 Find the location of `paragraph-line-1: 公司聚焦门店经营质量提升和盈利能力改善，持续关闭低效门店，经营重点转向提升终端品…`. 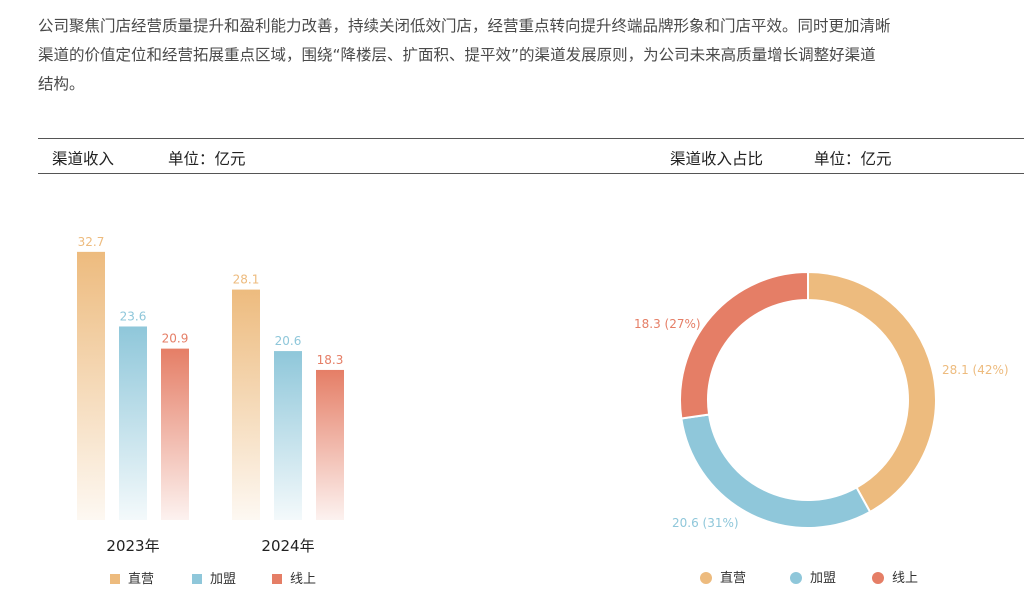

paragraph-line-1: 公司聚焦门店经营质量提升和盈利能力改善，持续关闭低效门店，经营重点转向提升终端品… is located at coordinates (464, 26).